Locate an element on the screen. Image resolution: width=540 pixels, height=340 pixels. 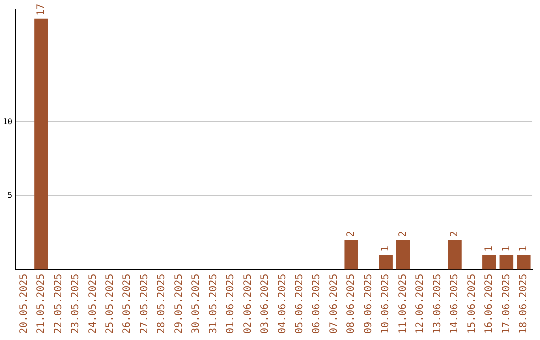
x-tick-label: 07.06.2025 is located at coordinates (334, 304).